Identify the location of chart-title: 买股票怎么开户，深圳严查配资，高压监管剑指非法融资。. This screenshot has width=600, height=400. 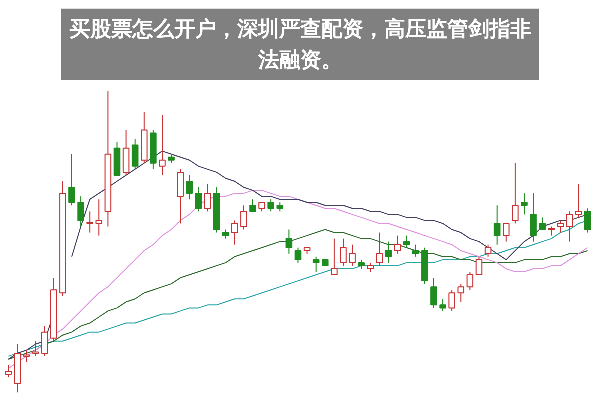
(301, 44).